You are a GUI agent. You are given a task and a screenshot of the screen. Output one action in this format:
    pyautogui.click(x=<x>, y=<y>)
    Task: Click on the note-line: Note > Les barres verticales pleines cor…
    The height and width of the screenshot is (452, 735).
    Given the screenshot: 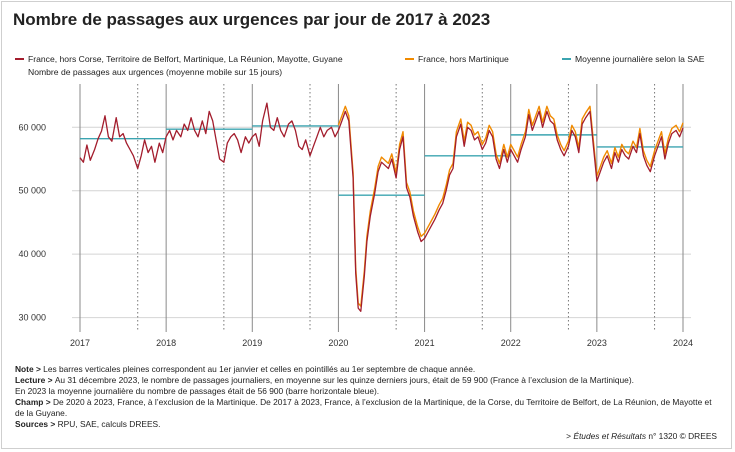 What is the action you would take?
    pyautogui.click(x=245, y=369)
    